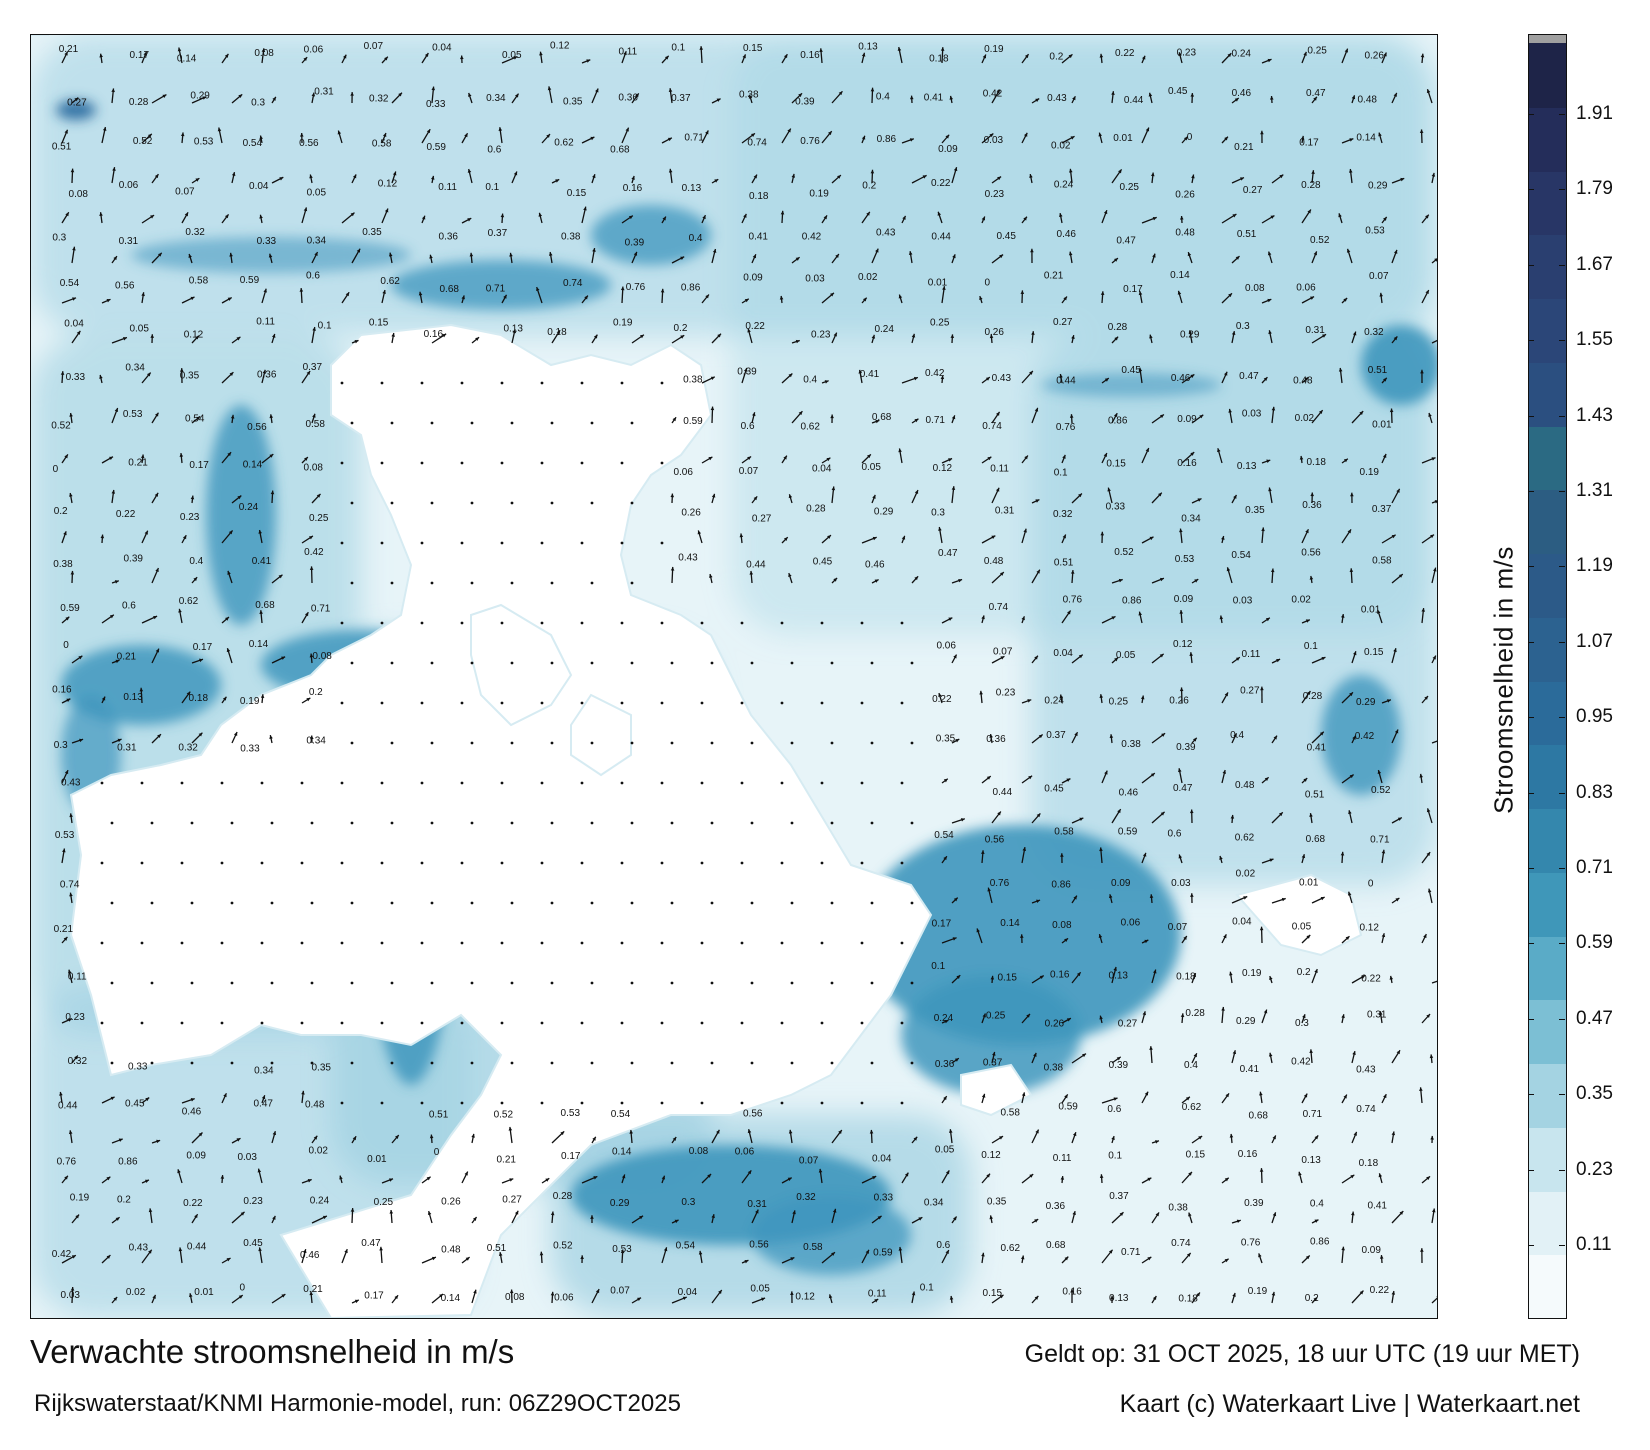  What do you see at coordinates (139, 329) in the screenshot?
I see `velocity-label: 0.05` at bounding box center [139, 329].